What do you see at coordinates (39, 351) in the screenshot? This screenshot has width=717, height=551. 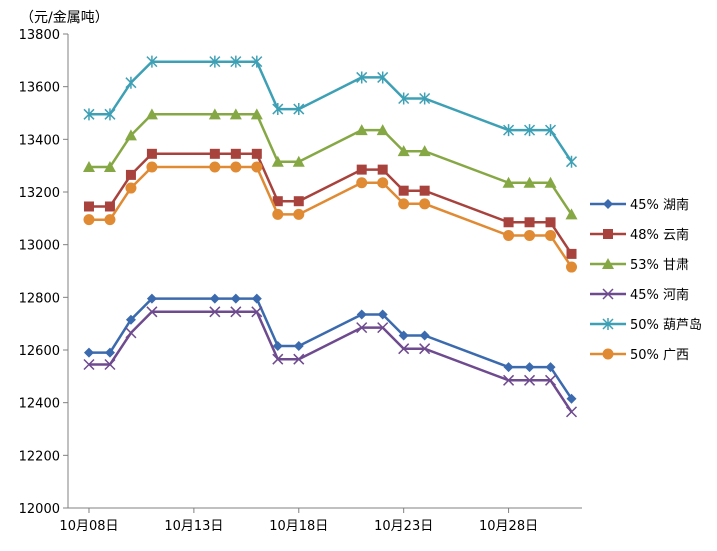 I see `y-tick-label: 12600` at bounding box center [39, 351].